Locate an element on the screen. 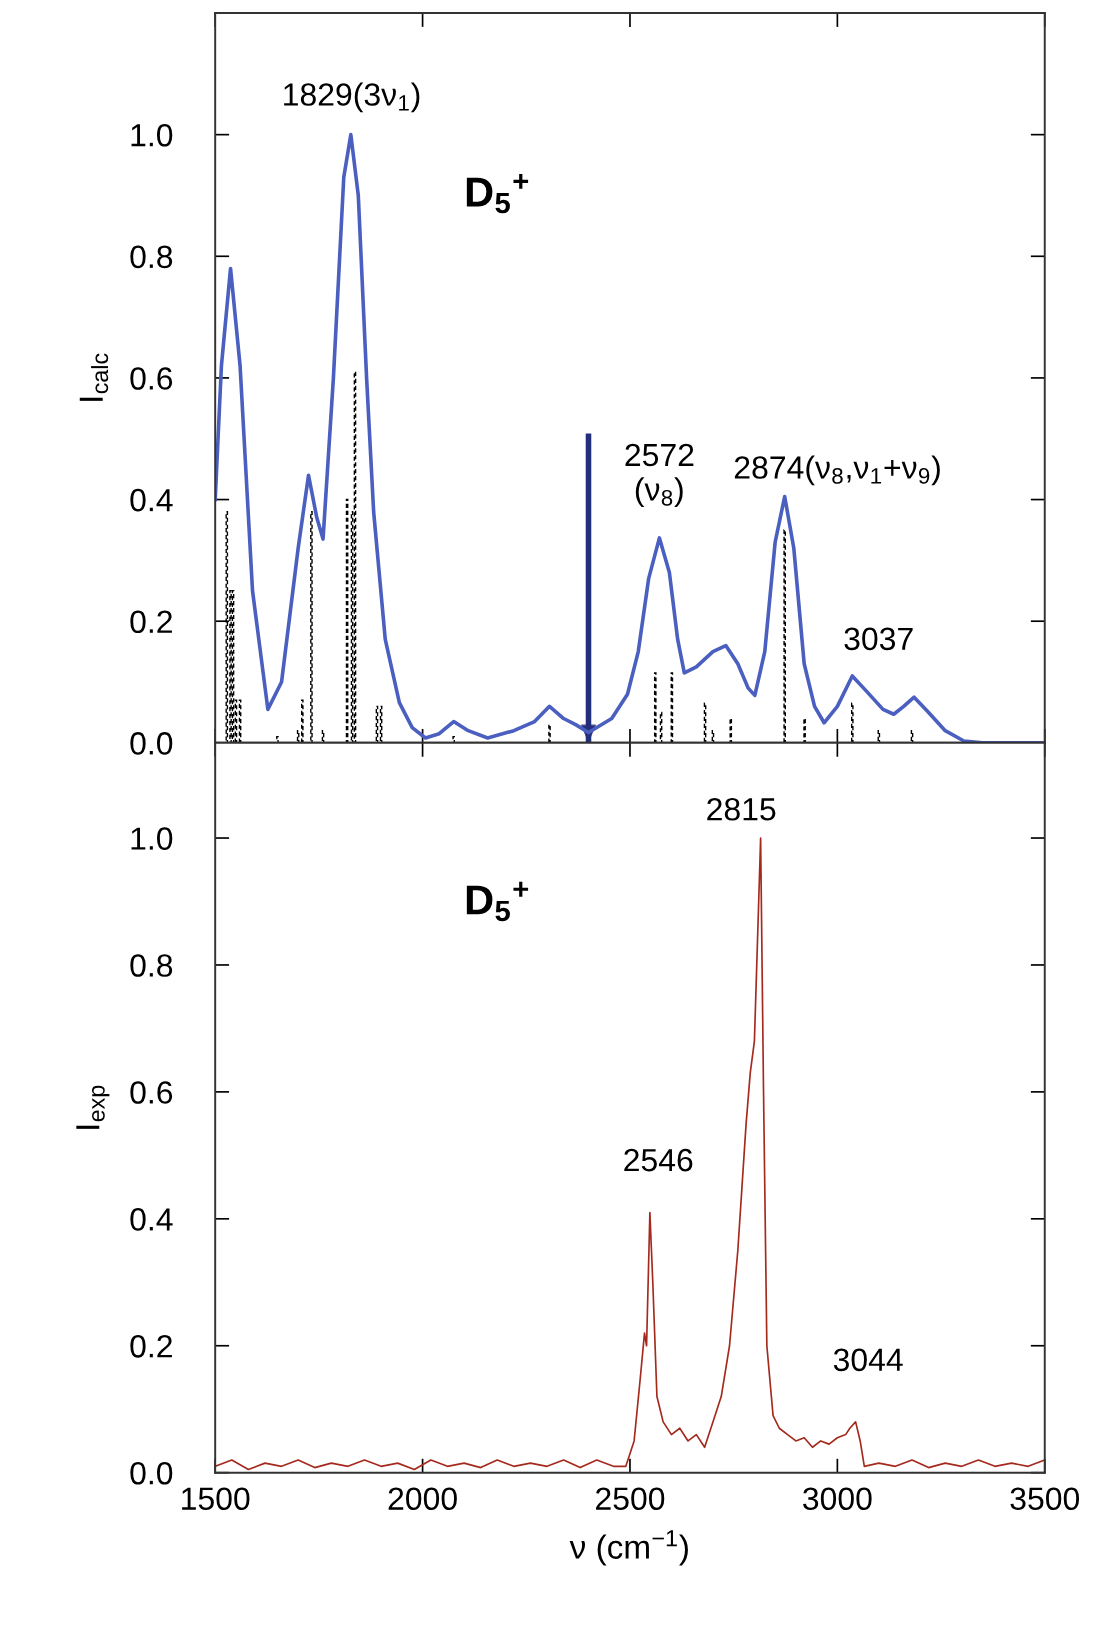  x-tick-label: 3500 is located at coordinates (1045, 1499).